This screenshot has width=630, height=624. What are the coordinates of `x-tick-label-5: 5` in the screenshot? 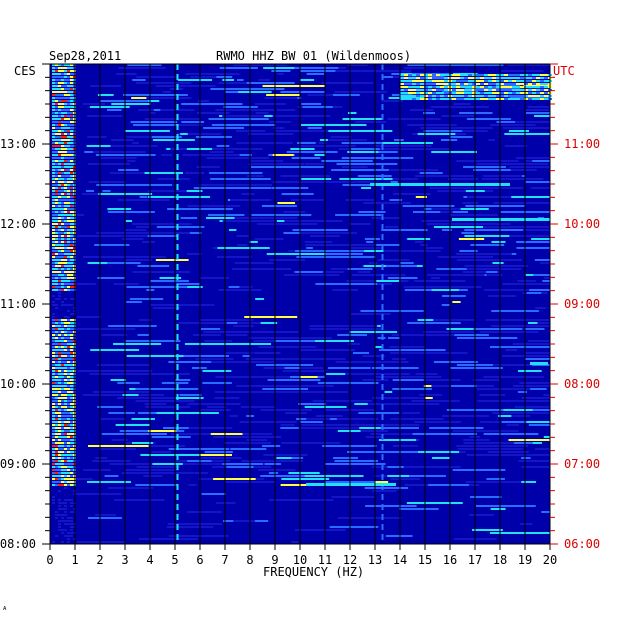 It's located at (174, 560).